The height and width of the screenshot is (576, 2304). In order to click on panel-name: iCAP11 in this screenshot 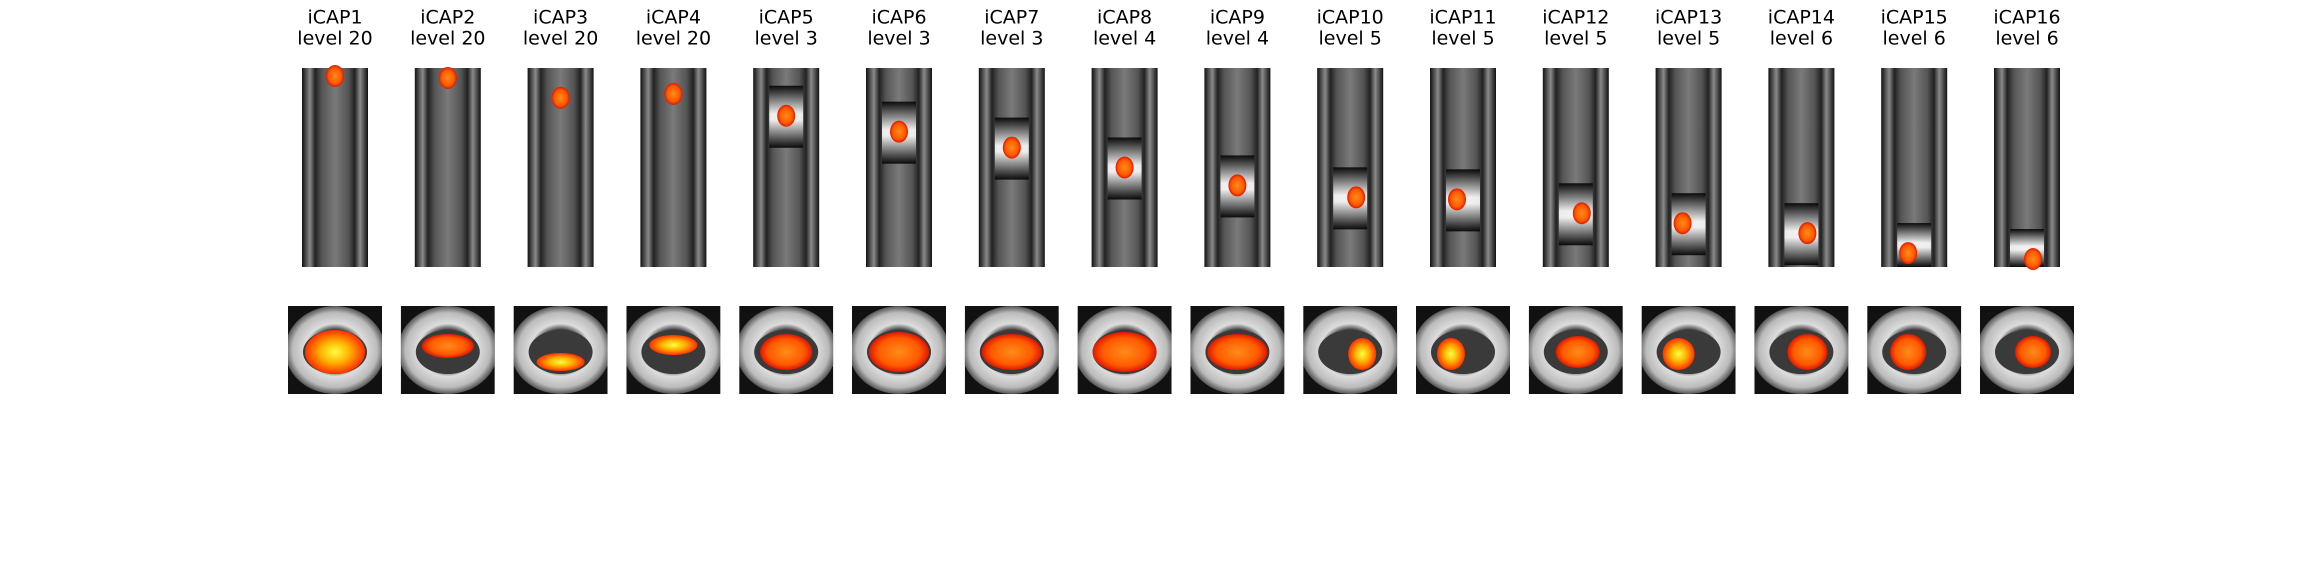, I will do `click(1462, 18)`.